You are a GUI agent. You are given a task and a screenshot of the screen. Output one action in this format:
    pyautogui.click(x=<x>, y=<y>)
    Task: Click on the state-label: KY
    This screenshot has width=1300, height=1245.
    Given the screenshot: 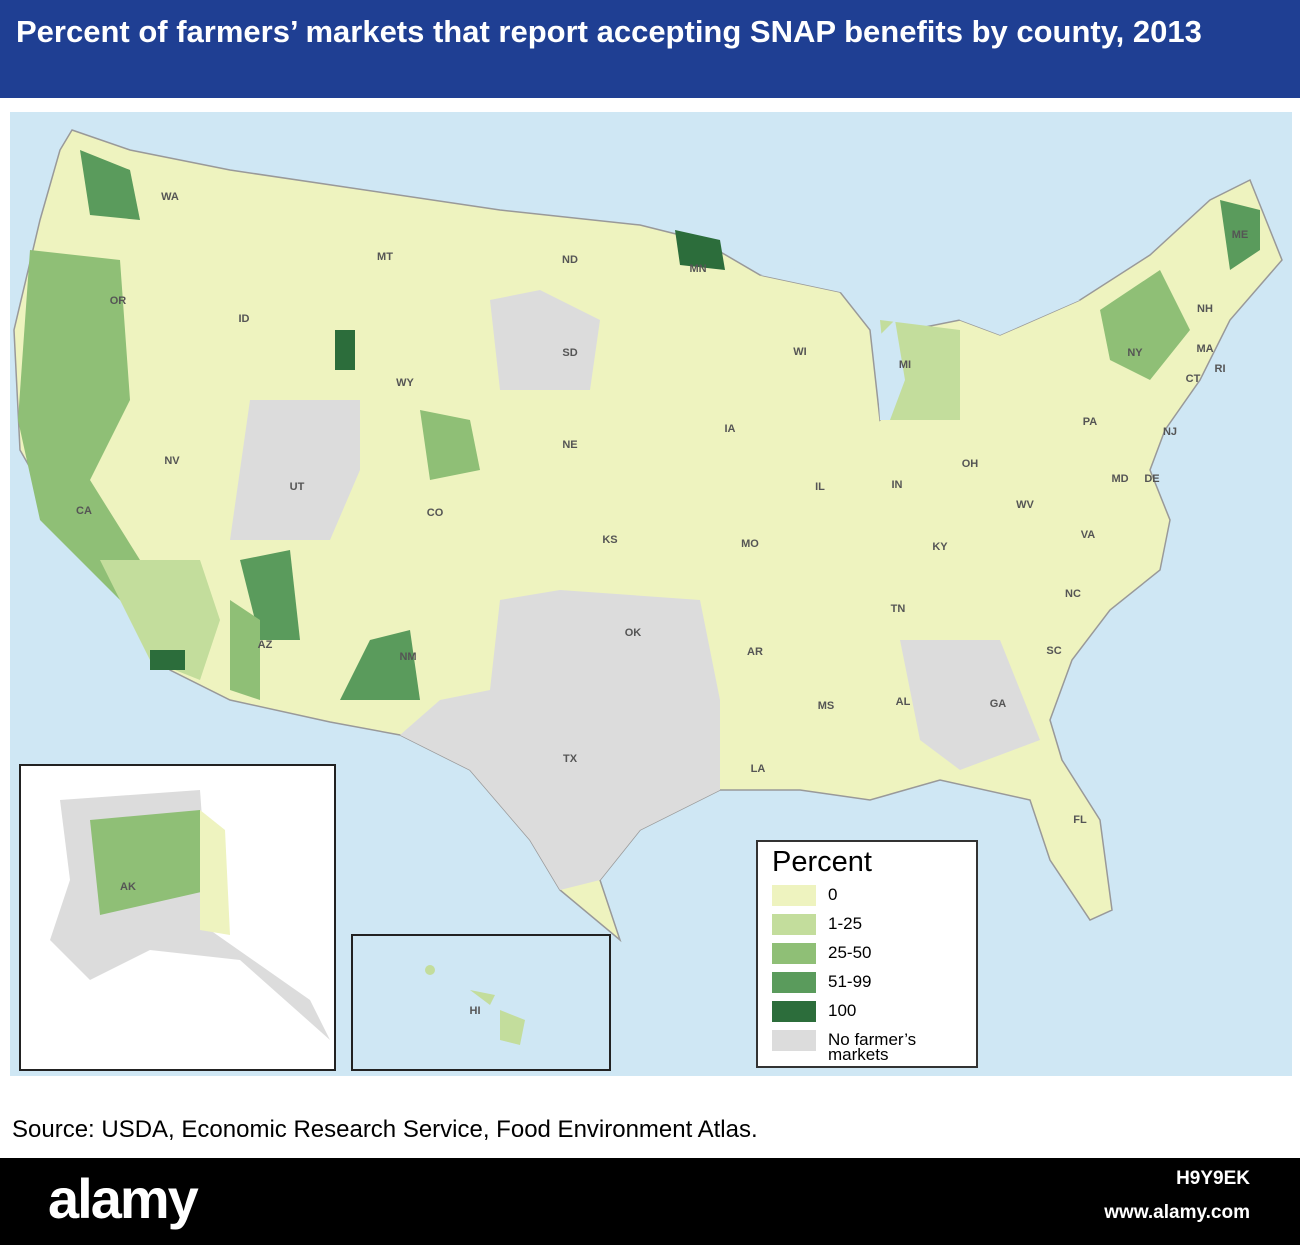 What is the action you would take?
    pyautogui.click(x=940, y=547)
    